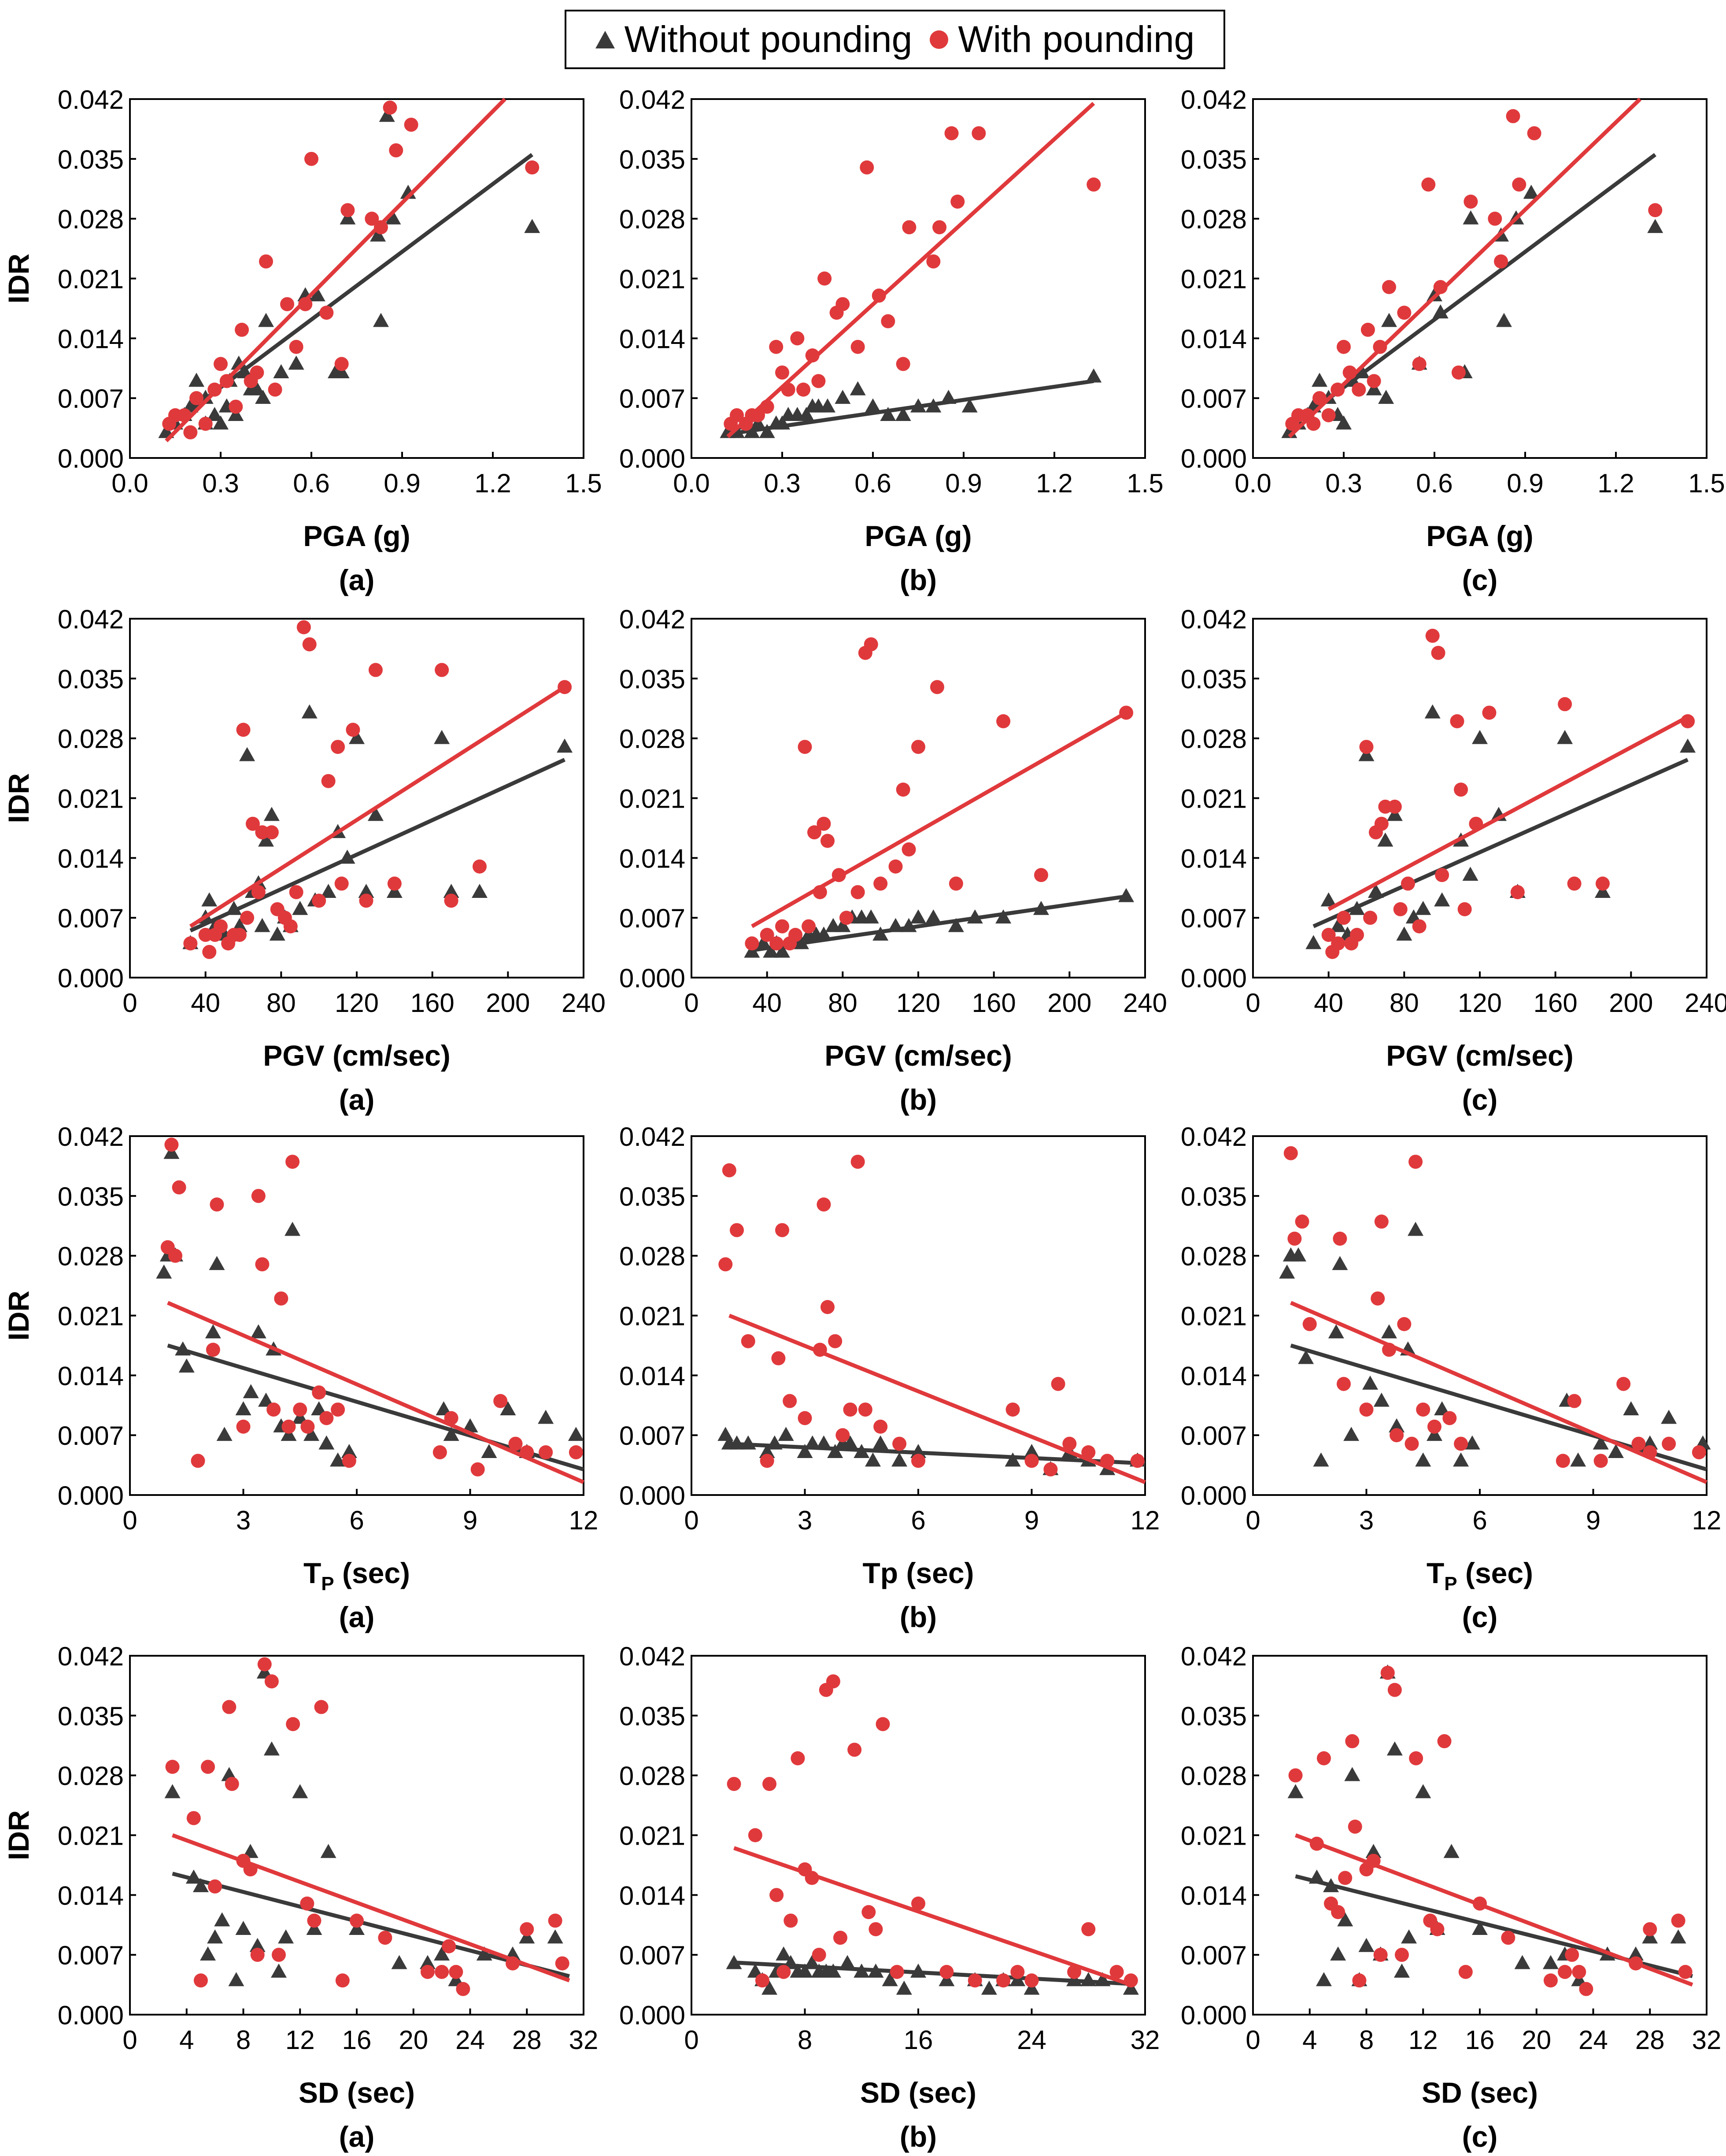  Describe the element at coordinates (939, 819) in the screenshot. I see `fit-line` at that location.